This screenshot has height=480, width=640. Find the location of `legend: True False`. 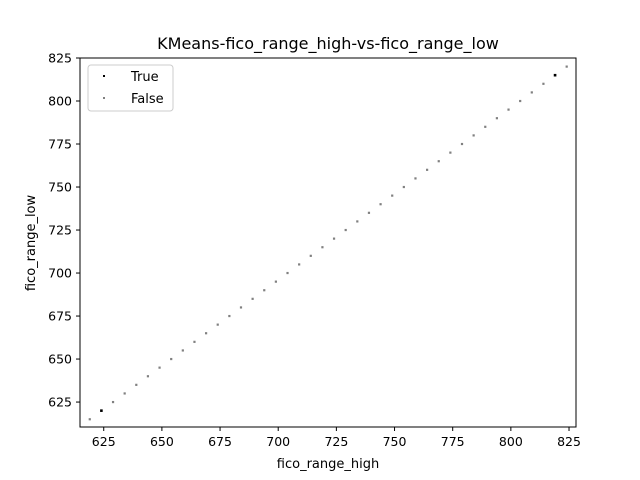

legend: True False is located at coordinates (130, 88).